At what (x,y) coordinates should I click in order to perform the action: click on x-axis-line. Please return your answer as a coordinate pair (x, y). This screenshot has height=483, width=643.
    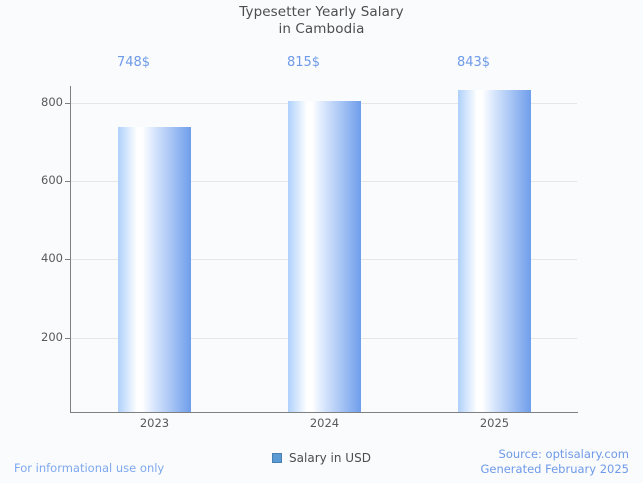
    Looking at the image, I should click on (324, 412).